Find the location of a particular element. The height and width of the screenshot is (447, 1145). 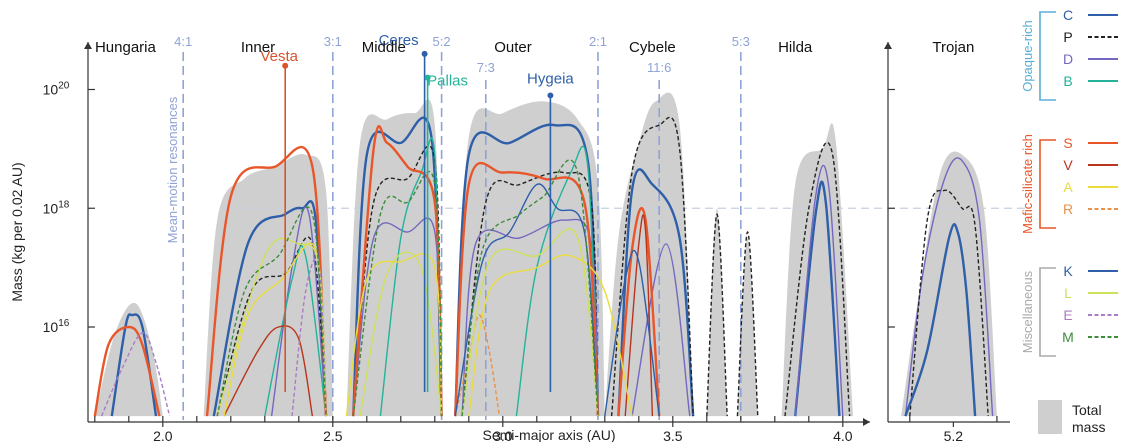

legend-key-b: B is located at coordinates (1067, 81).